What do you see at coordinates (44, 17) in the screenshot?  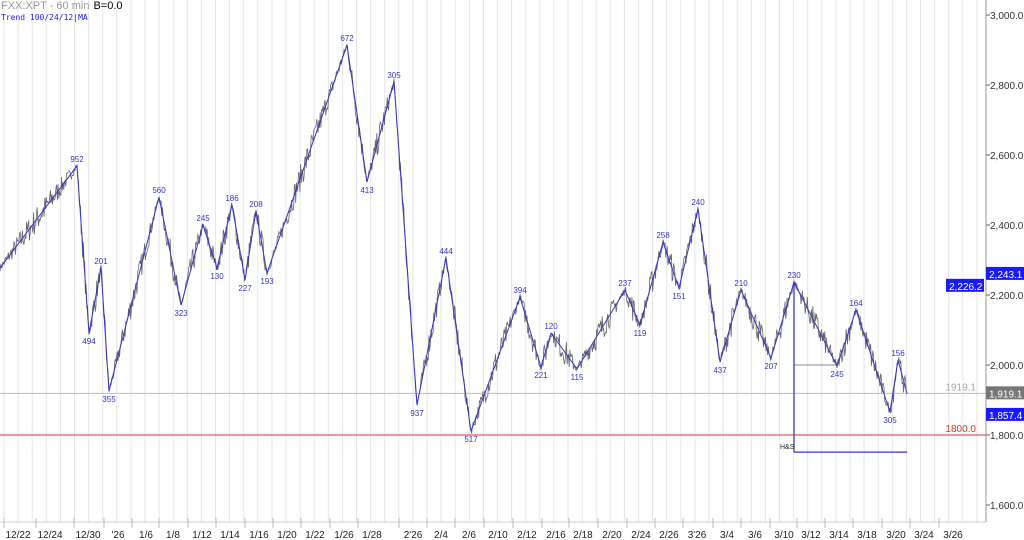 I see `study-label: Trend 100/24/12|MA` at bounding box center [44, 17].